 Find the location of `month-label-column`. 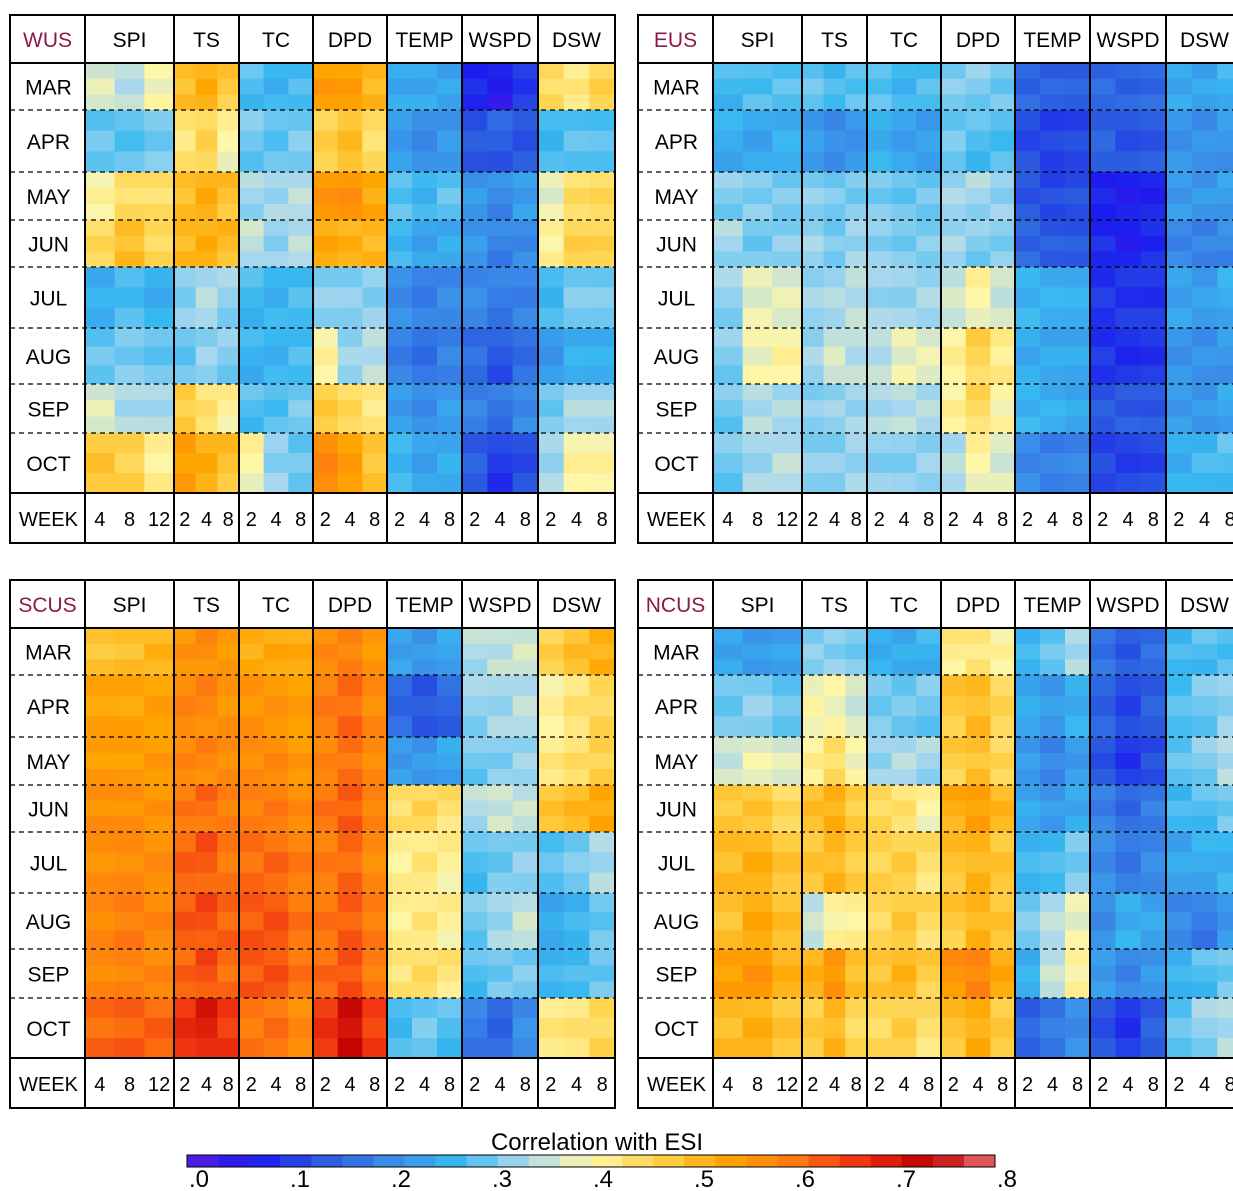

month-label-column is located at coordinates (675, 843).